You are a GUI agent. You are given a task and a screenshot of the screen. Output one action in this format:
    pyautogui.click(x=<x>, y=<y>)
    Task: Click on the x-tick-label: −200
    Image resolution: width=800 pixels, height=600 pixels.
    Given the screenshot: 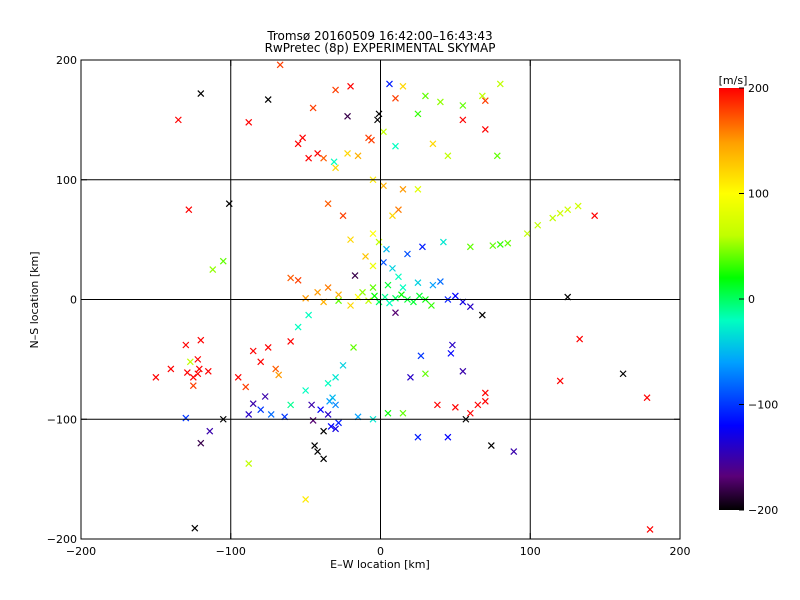 What is the action you would take?
    pyautogui.click(x=81, y=551)
    